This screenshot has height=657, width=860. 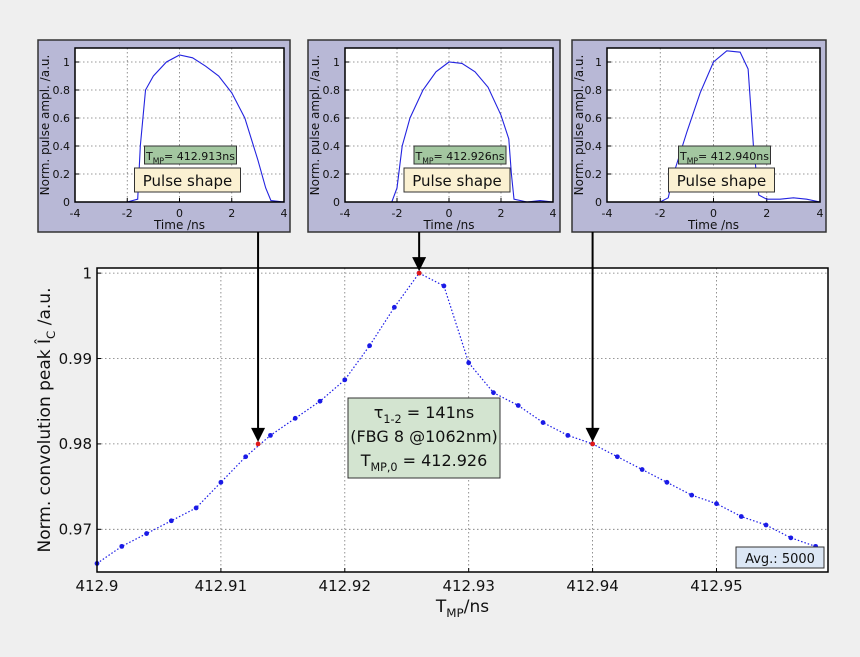 I want to click on tag: TMP= 412.913ns, so click(x=190, y=157).